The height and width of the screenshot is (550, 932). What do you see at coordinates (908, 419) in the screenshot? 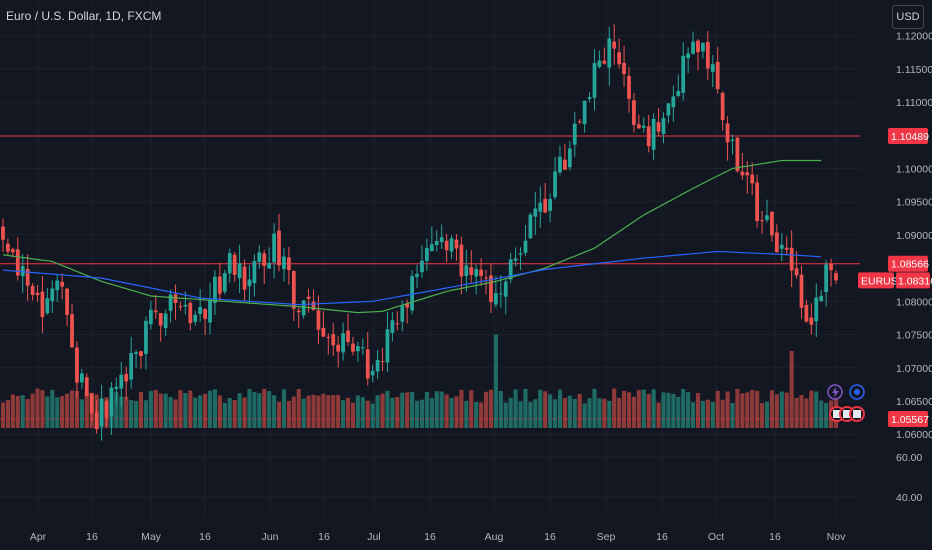
I see `volume-level-tag` at bounding box center [908, 419].